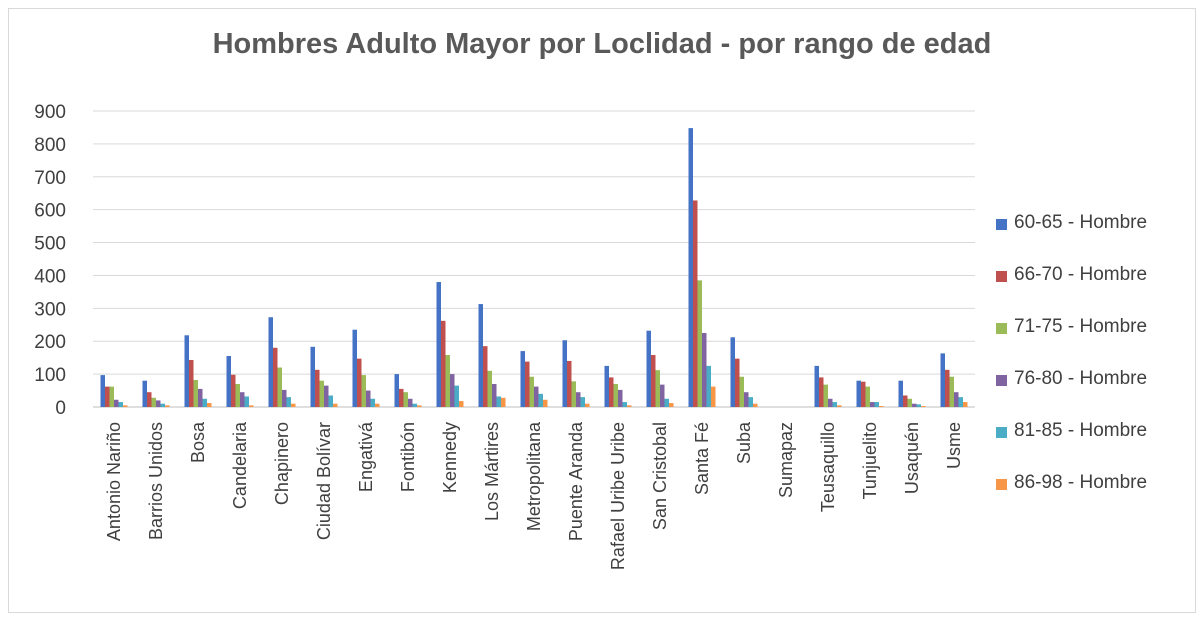  Describe the element at coordinates (50, 145) in the screenshot. I see `y-tick-label: 800` at that location.